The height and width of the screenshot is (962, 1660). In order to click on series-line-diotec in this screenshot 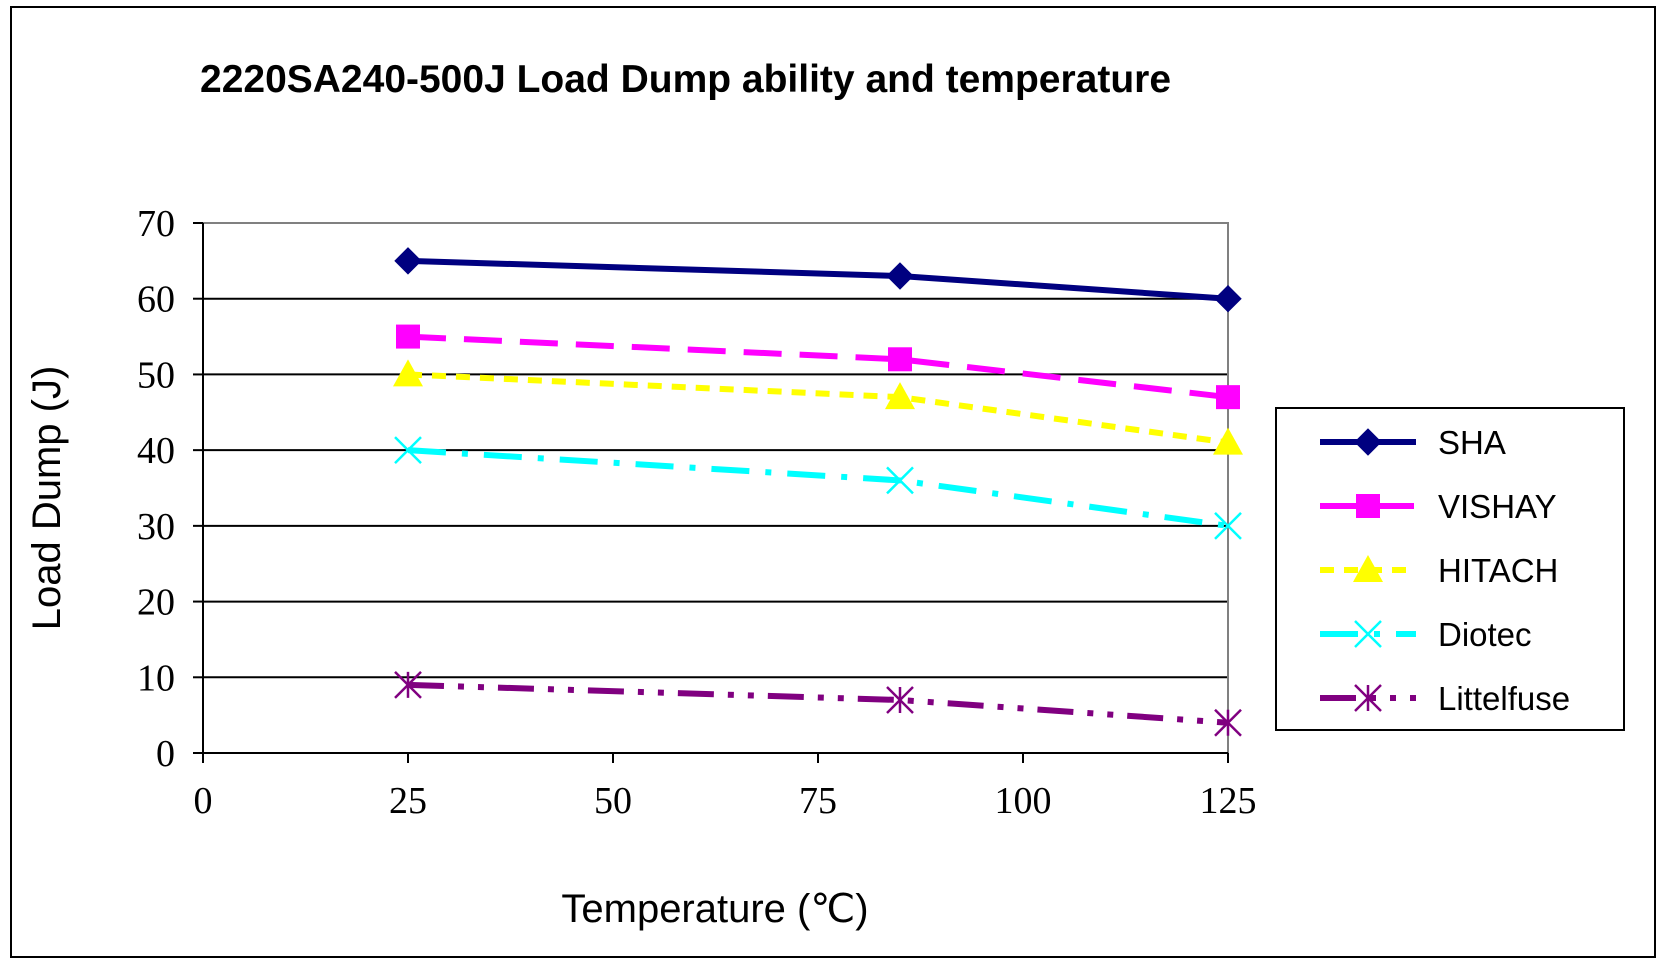, I will do `click(818, 488)`.